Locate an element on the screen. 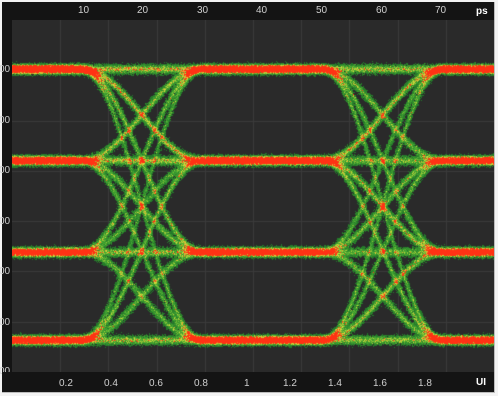  bottom-tick-0.4: 0.4 is located at coordinates (111, 383).